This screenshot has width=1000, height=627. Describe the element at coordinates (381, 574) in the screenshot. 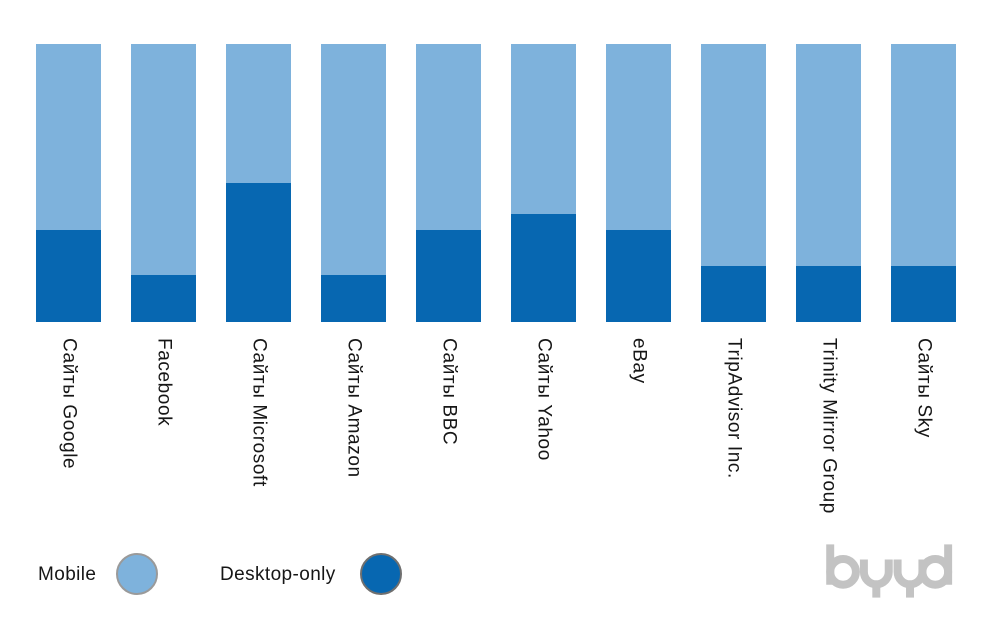

I see `legend-swatch-desktop-only-icon` at that location.